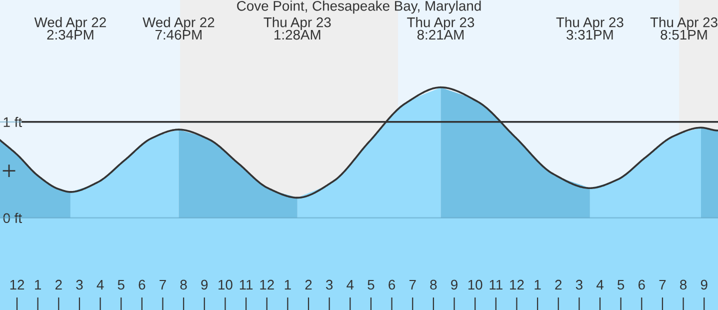 The height and width of the screenshot is (310, 718). I want to click on annotation: Wed Apr 22 2:34PM, so click(70, 28).